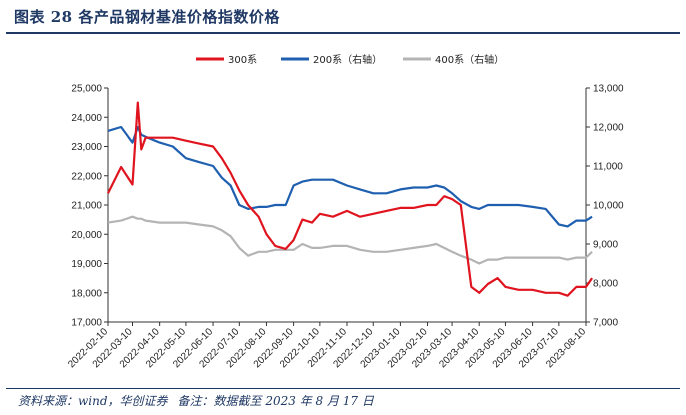 The width and height of the screenshot is (686, 415). I want to click on legend-label-1: 300系, so click(242, 60).